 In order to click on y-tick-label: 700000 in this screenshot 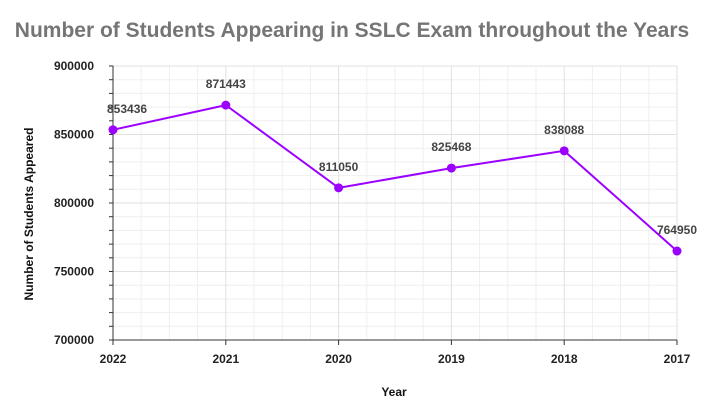, I will do `click(74, 340)`.